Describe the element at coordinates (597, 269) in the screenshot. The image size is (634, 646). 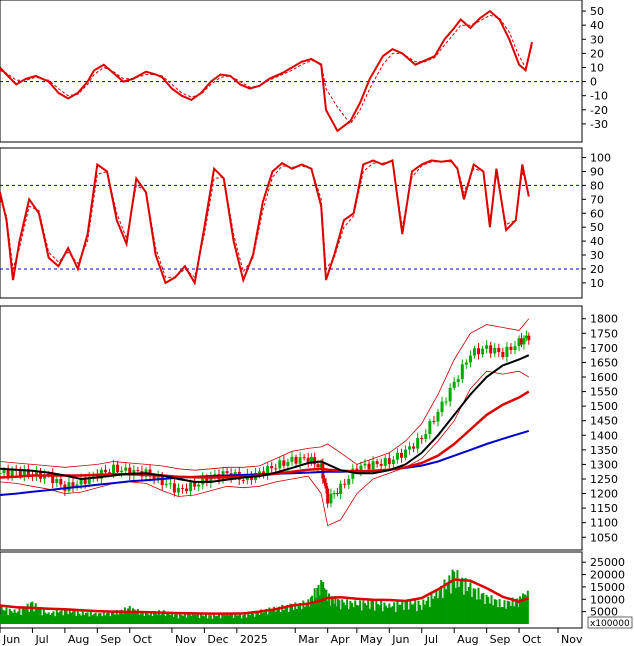
I see `oscillator-middle-y-tick-label-8: 20` at that location.